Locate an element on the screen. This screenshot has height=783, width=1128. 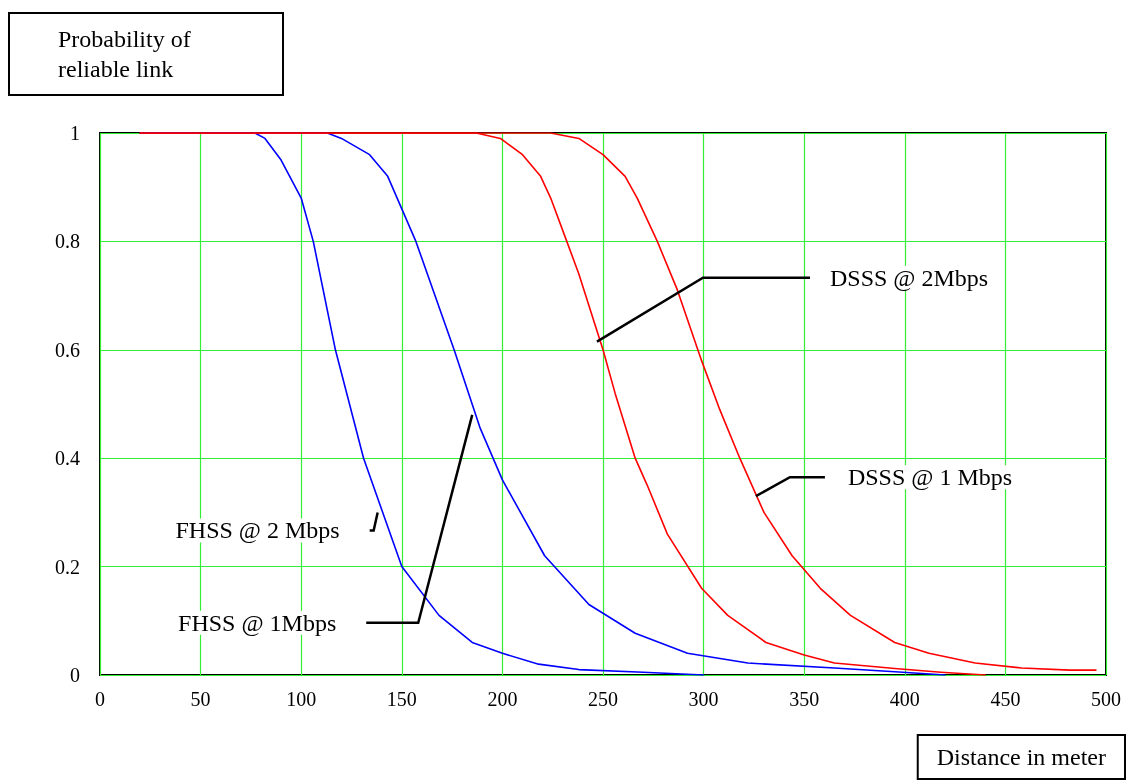
y-axis-title: Probability of reliable link is located at coordinates (127, 54).